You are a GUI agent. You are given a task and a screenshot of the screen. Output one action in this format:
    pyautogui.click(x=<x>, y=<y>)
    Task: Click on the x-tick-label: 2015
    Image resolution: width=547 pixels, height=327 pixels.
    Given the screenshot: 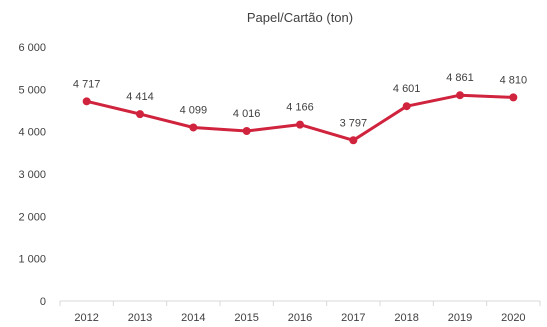 What is the action you would take?
    pyautogui.click(x=246, y=318)
    